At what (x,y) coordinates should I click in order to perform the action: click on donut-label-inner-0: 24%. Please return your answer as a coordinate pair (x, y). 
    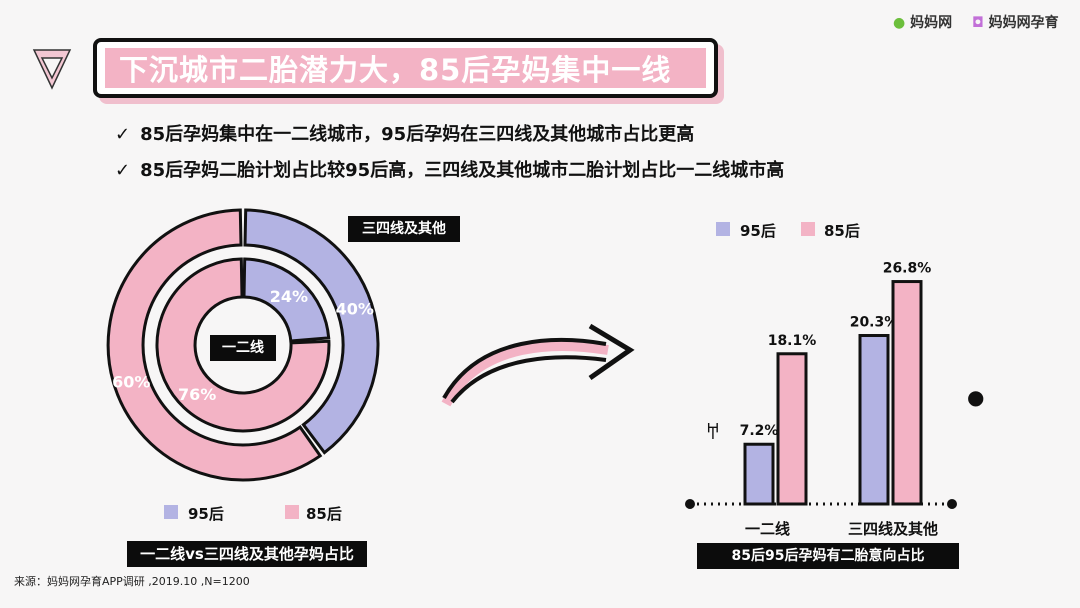
    Looking at the image, I should click on (289, 296).